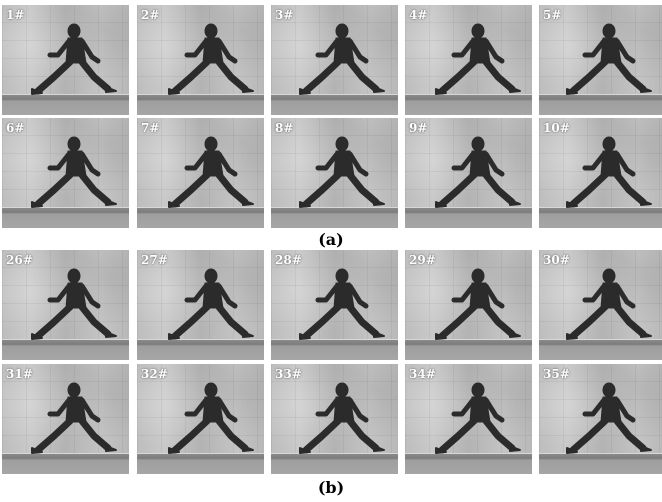  I want to click on frame-number-label: 28#, so click(288, 260).